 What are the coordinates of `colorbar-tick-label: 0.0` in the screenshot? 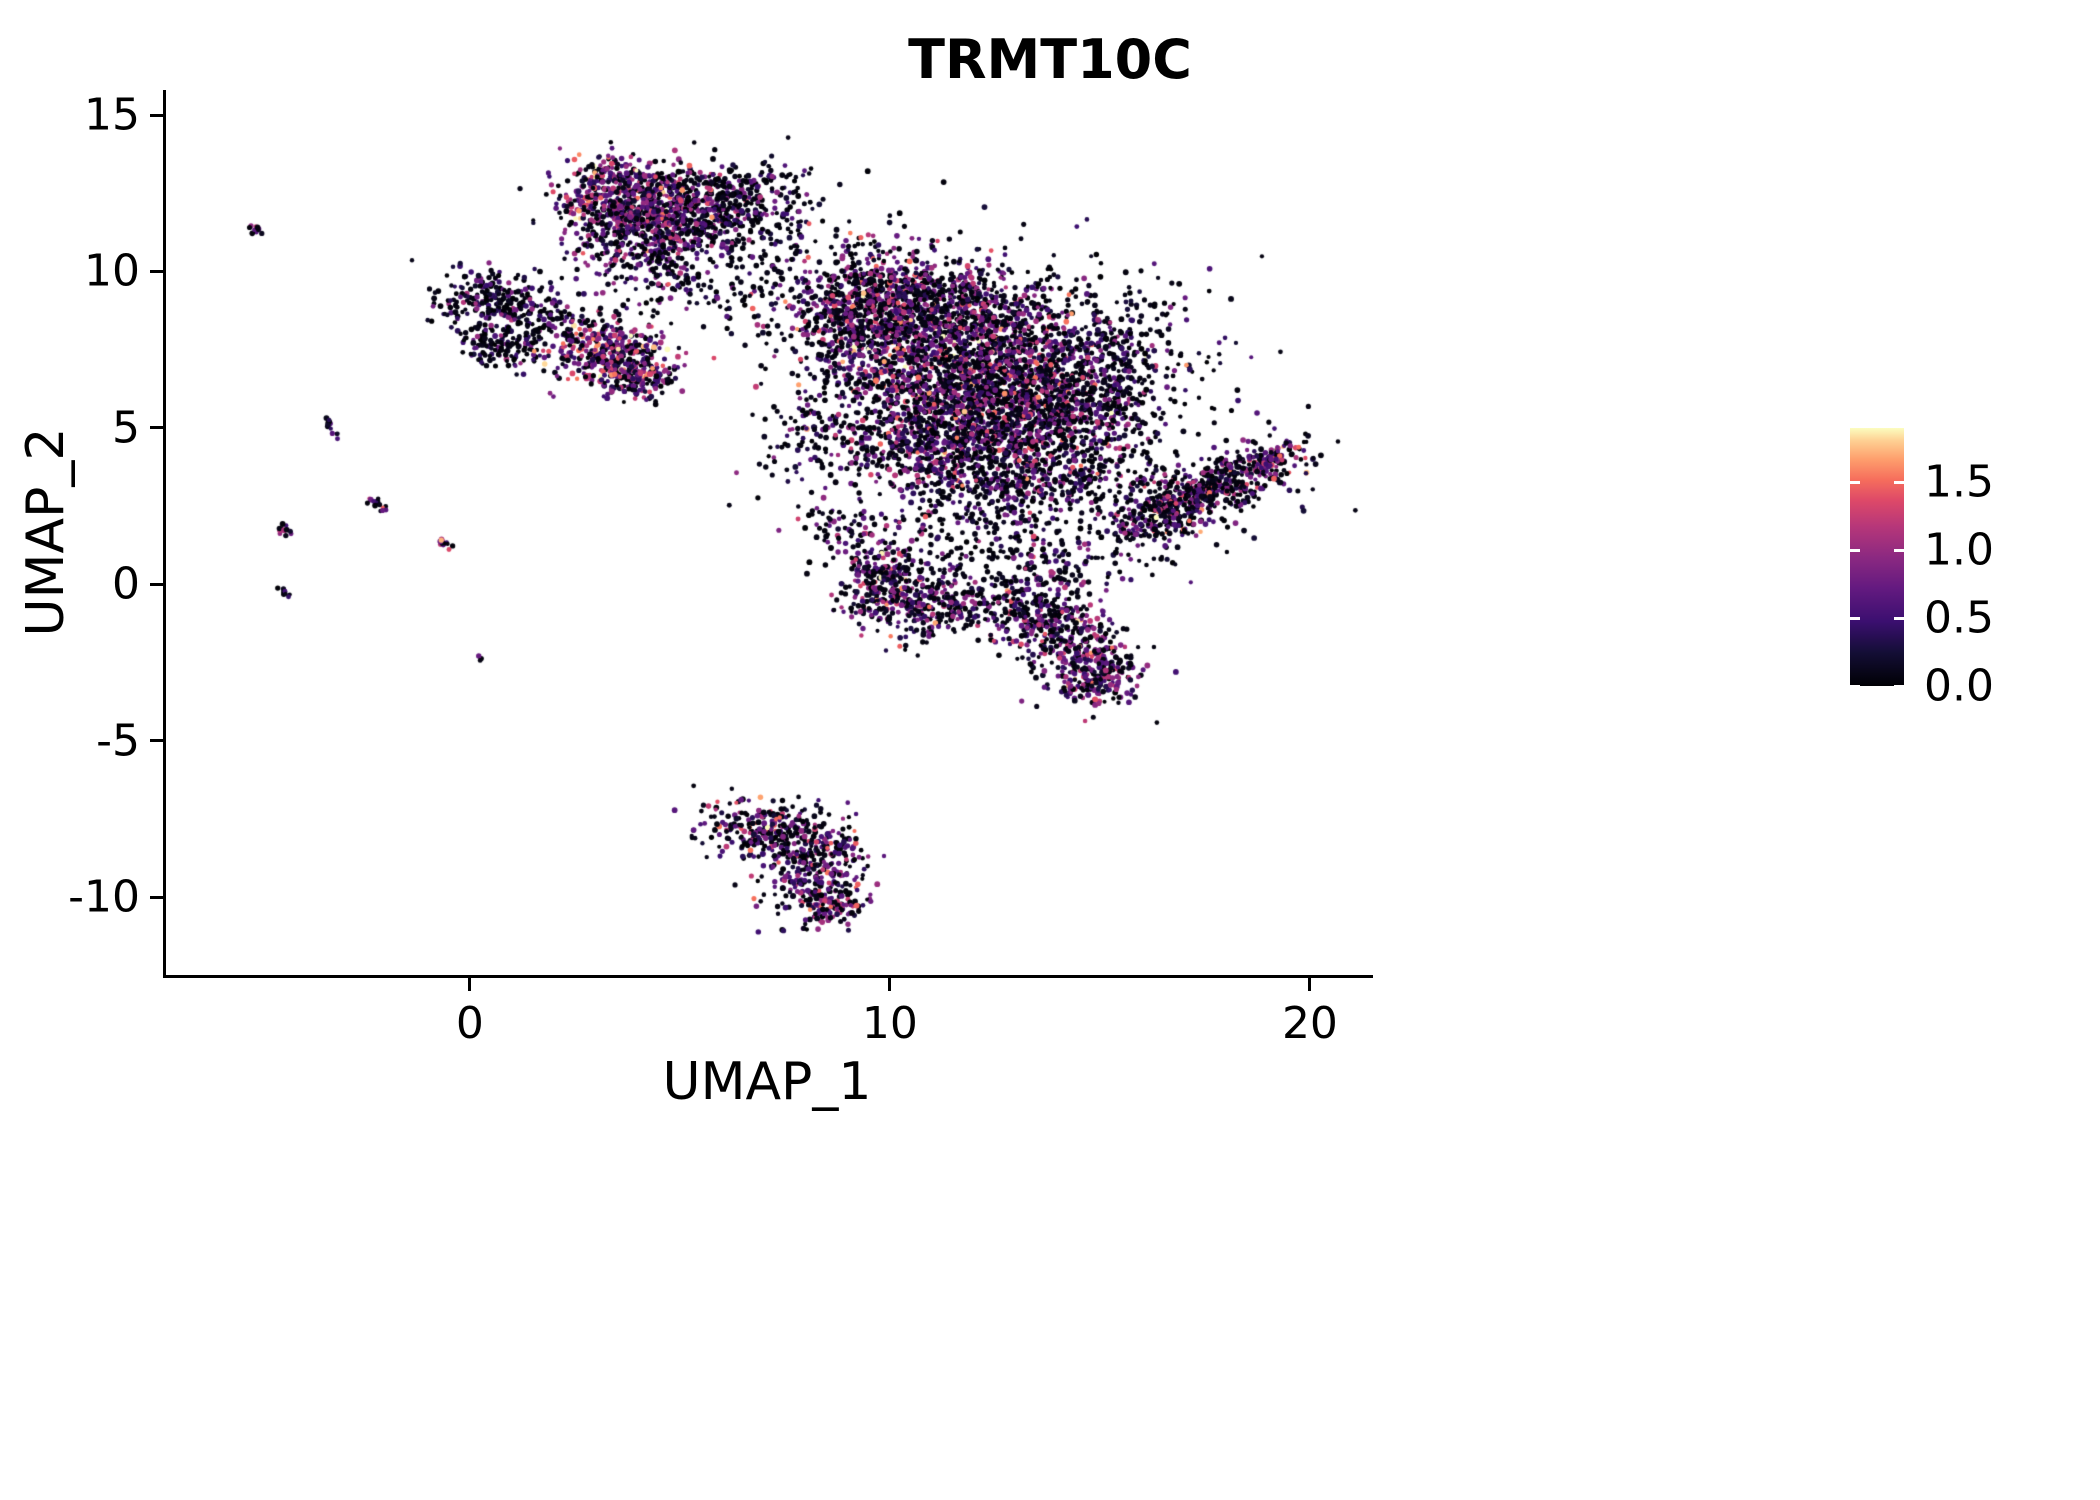 It's located at (1959, 686).